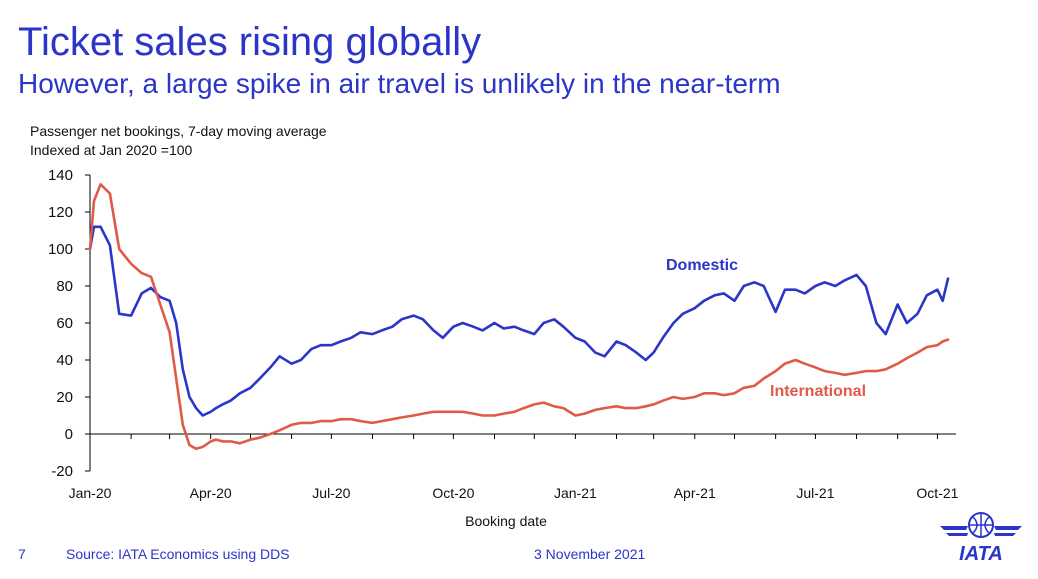  Describe the element at coordinates (64, 397) in the screenshot. I see `y-tick-label: 20` at that location.